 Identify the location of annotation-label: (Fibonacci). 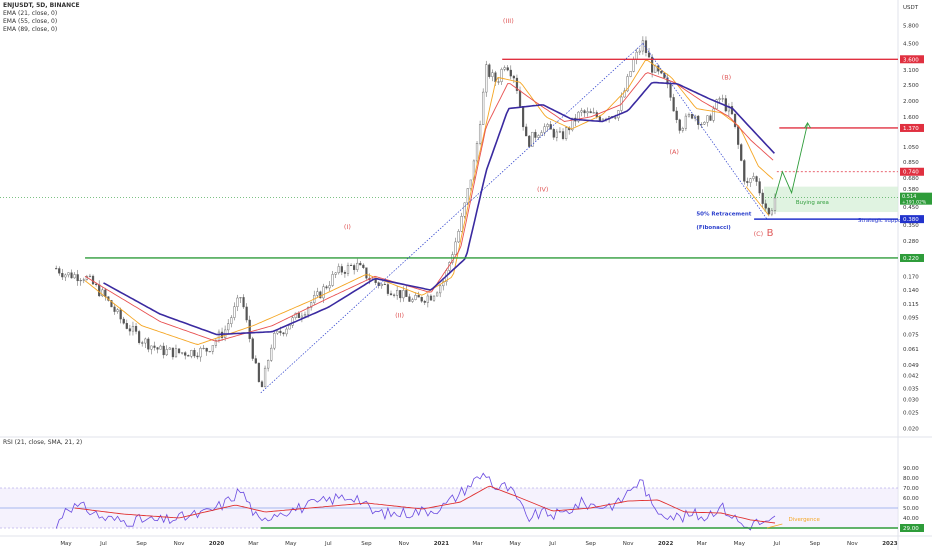
(713, 228).